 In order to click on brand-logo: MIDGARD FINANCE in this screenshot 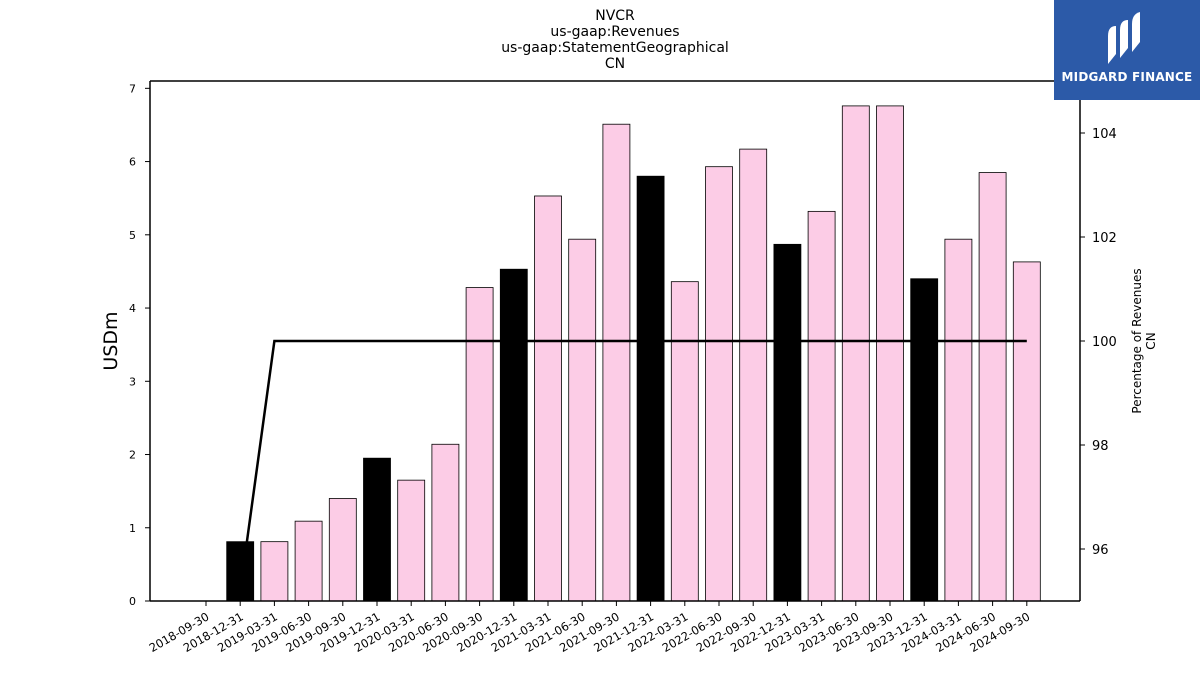, I will do `click(1127, 50)`.